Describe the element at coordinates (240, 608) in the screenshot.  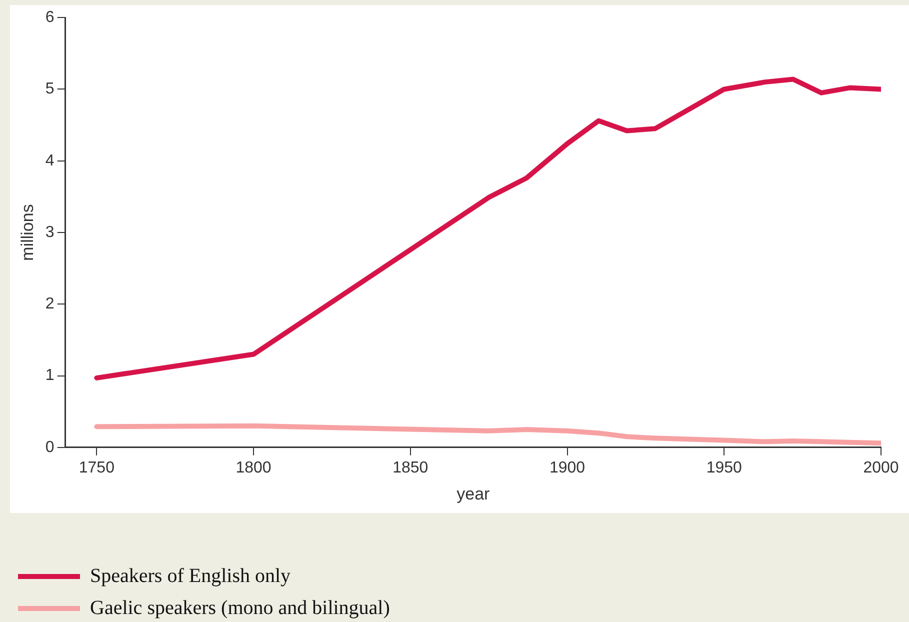
I see `legend-label: Gaelic speakers (mono and bilingual)` at that location.